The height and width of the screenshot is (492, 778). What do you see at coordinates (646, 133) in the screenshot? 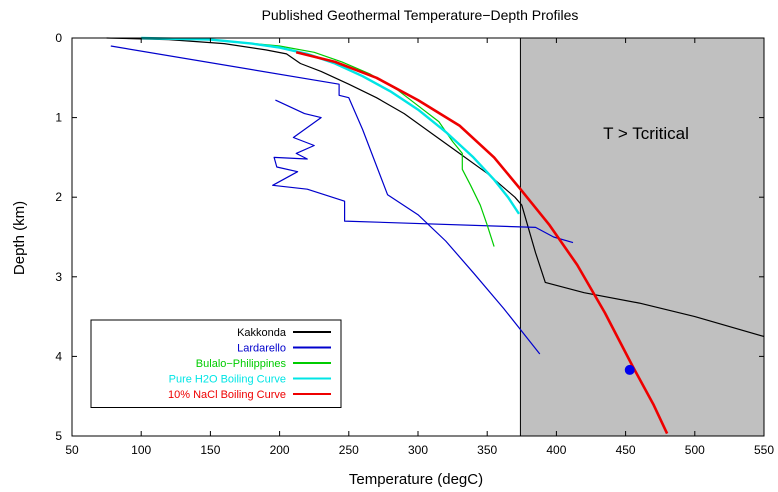
I see `shaded-region-label: T > Tcritical` at bounding box center [646, 133].